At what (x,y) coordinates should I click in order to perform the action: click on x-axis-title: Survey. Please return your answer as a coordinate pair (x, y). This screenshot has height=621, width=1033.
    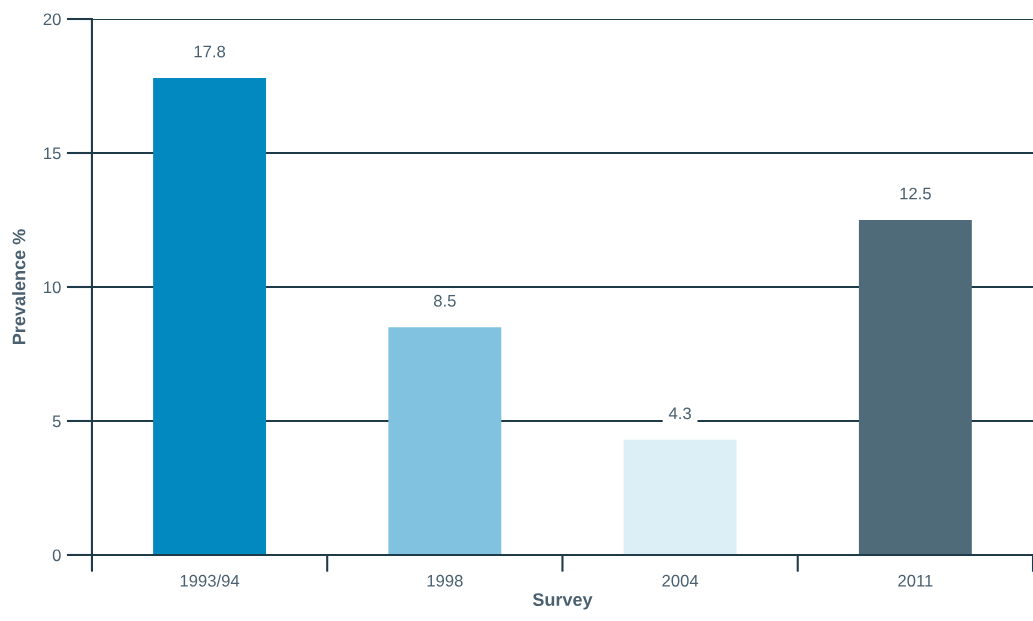
    Looking at the image, I should click on (562, 601).